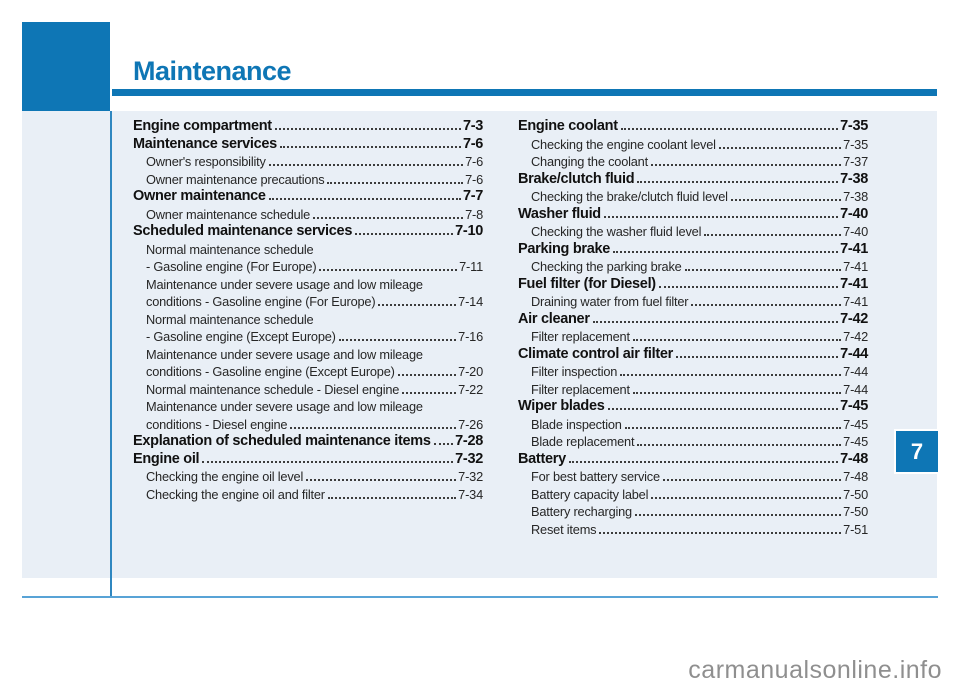 The width and height of the screenshot is (960, 689). I want to click on toc-entry: conditions - Diesel engine 7-26, so click(308, 425).